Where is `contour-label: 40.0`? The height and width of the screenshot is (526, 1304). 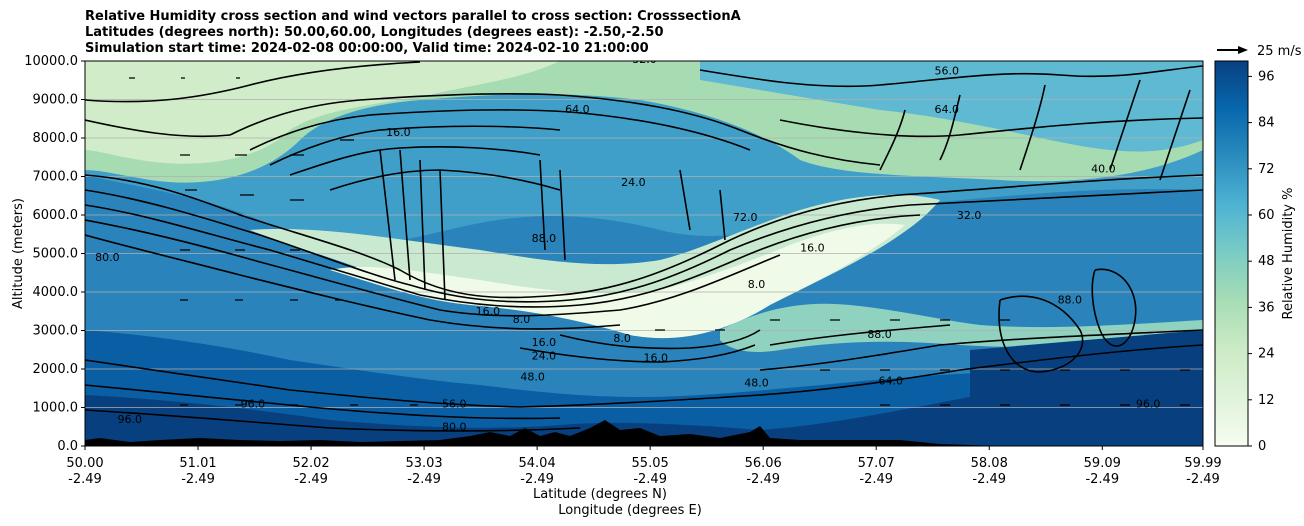 contour-label: 40.0 is located at coordinates (1103, 169).